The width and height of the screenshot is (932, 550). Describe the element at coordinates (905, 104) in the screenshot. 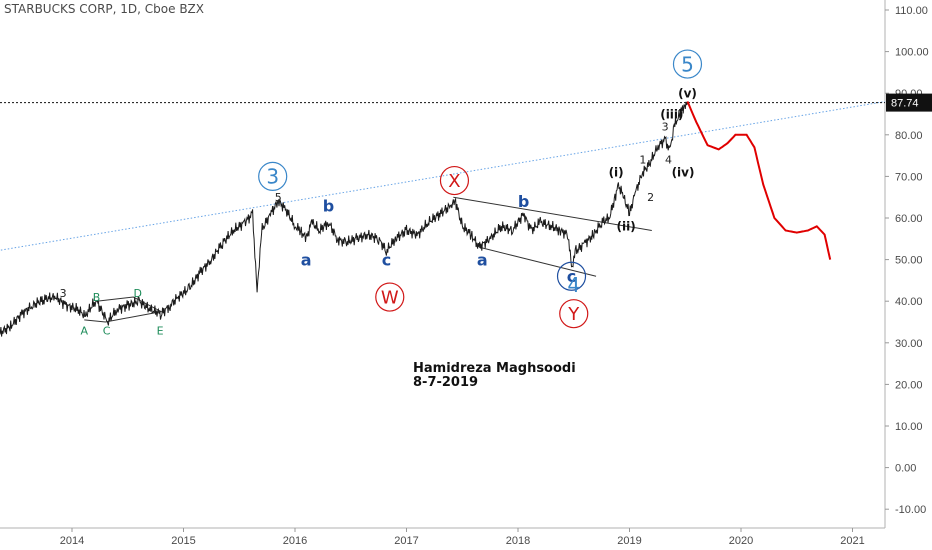

I see `price-badge-label: 87.74` at that location.